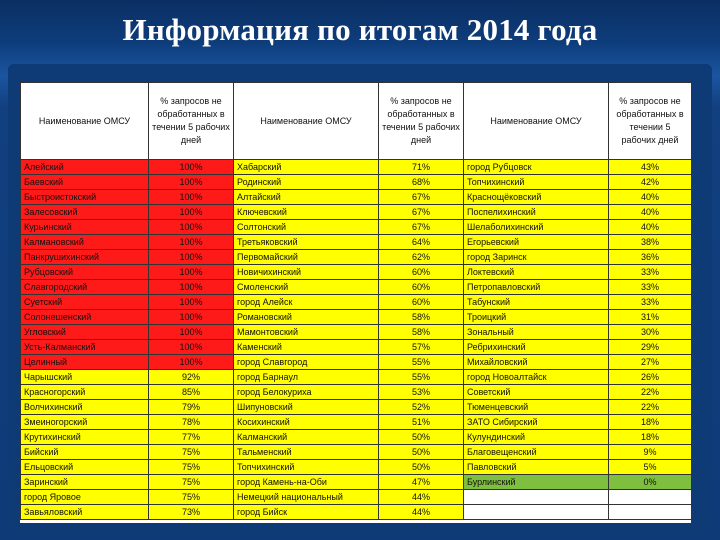 This screenshot has width=720, height=540. I want to click on omsu-name-cell: город Камень-на-Оби, so click(306, 482).